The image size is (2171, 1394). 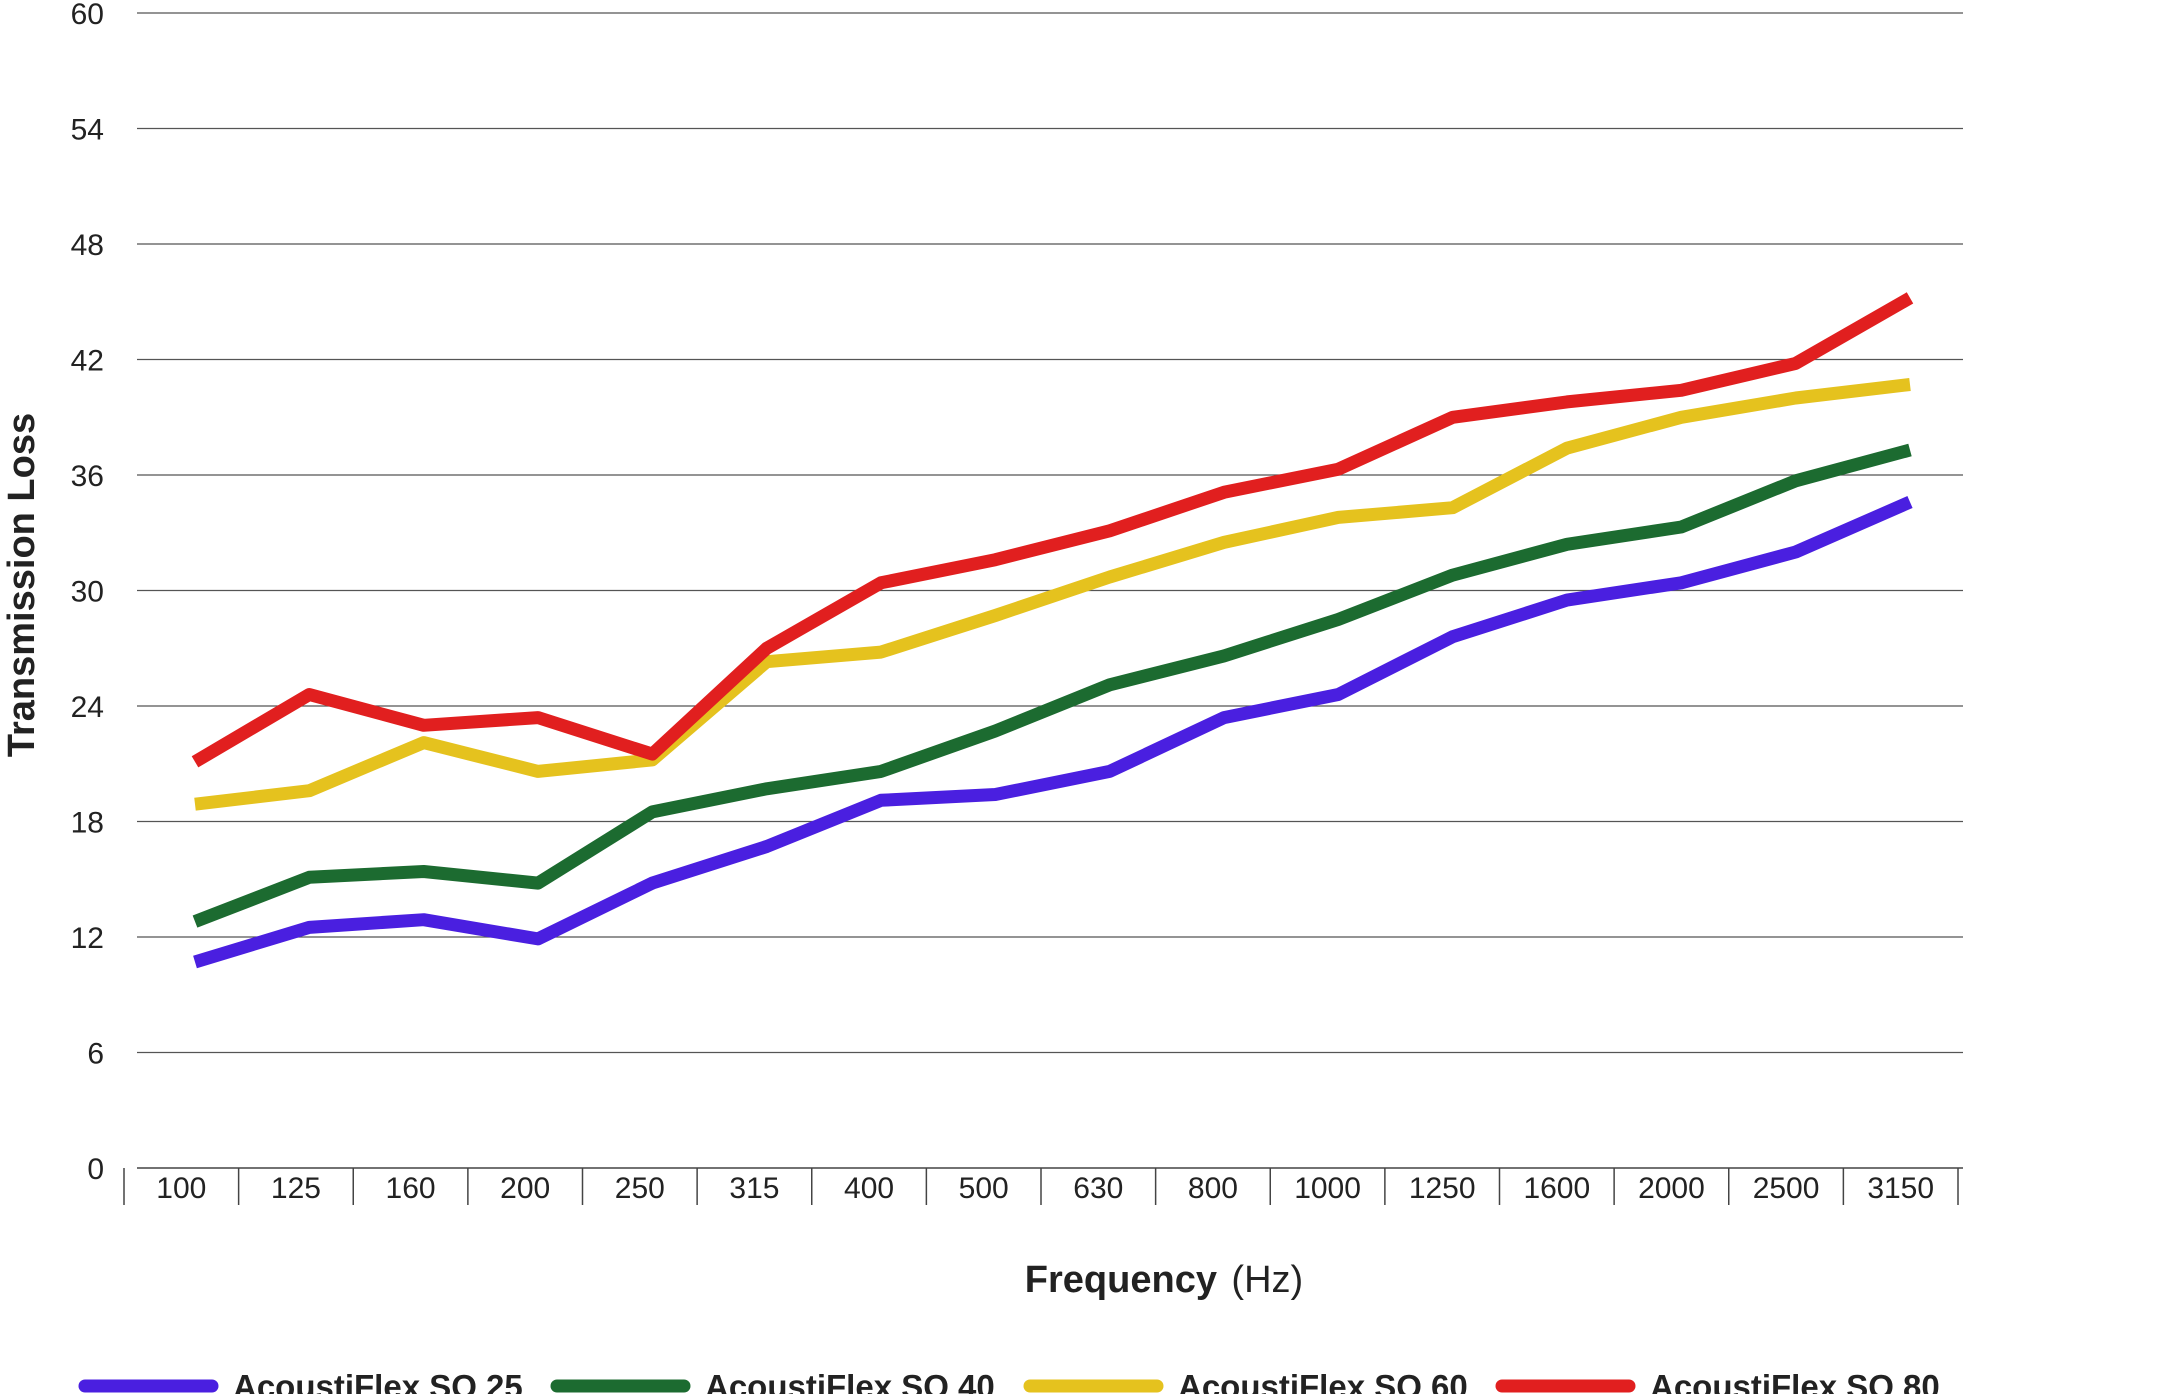 I want to click on y-tick-labels: 0 6 12 18 24 30 36 42 48 54 60, so click(x=87, y=593).